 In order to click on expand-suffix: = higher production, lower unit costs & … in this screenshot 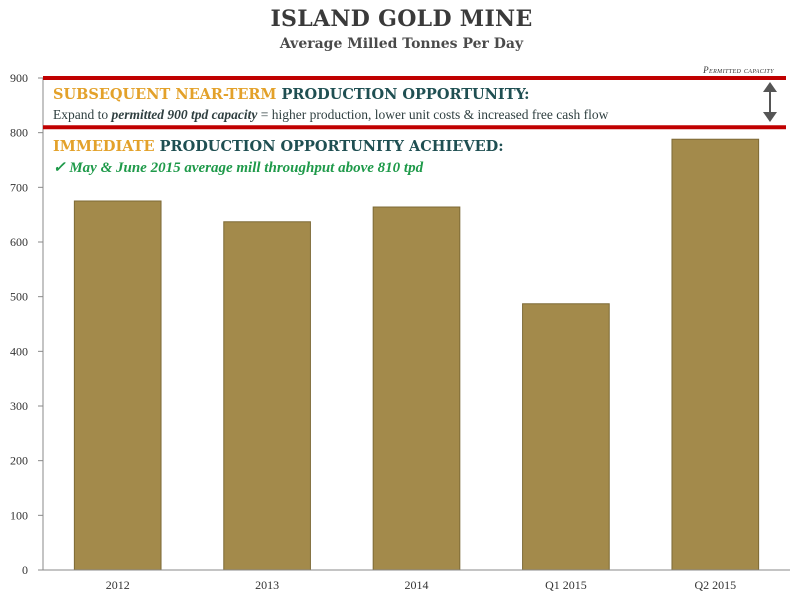, I will do `click(432, 114)`.